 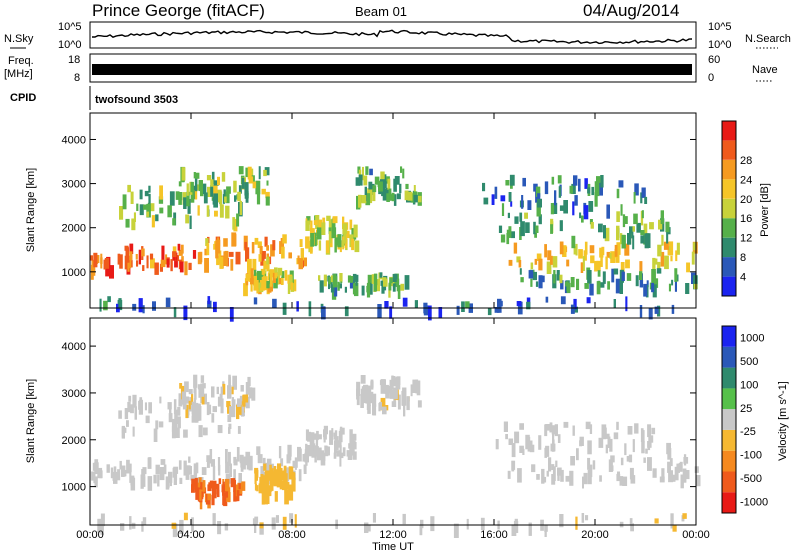 I want to click on x-tick-label: 16:00, so click(x=494, y=535).